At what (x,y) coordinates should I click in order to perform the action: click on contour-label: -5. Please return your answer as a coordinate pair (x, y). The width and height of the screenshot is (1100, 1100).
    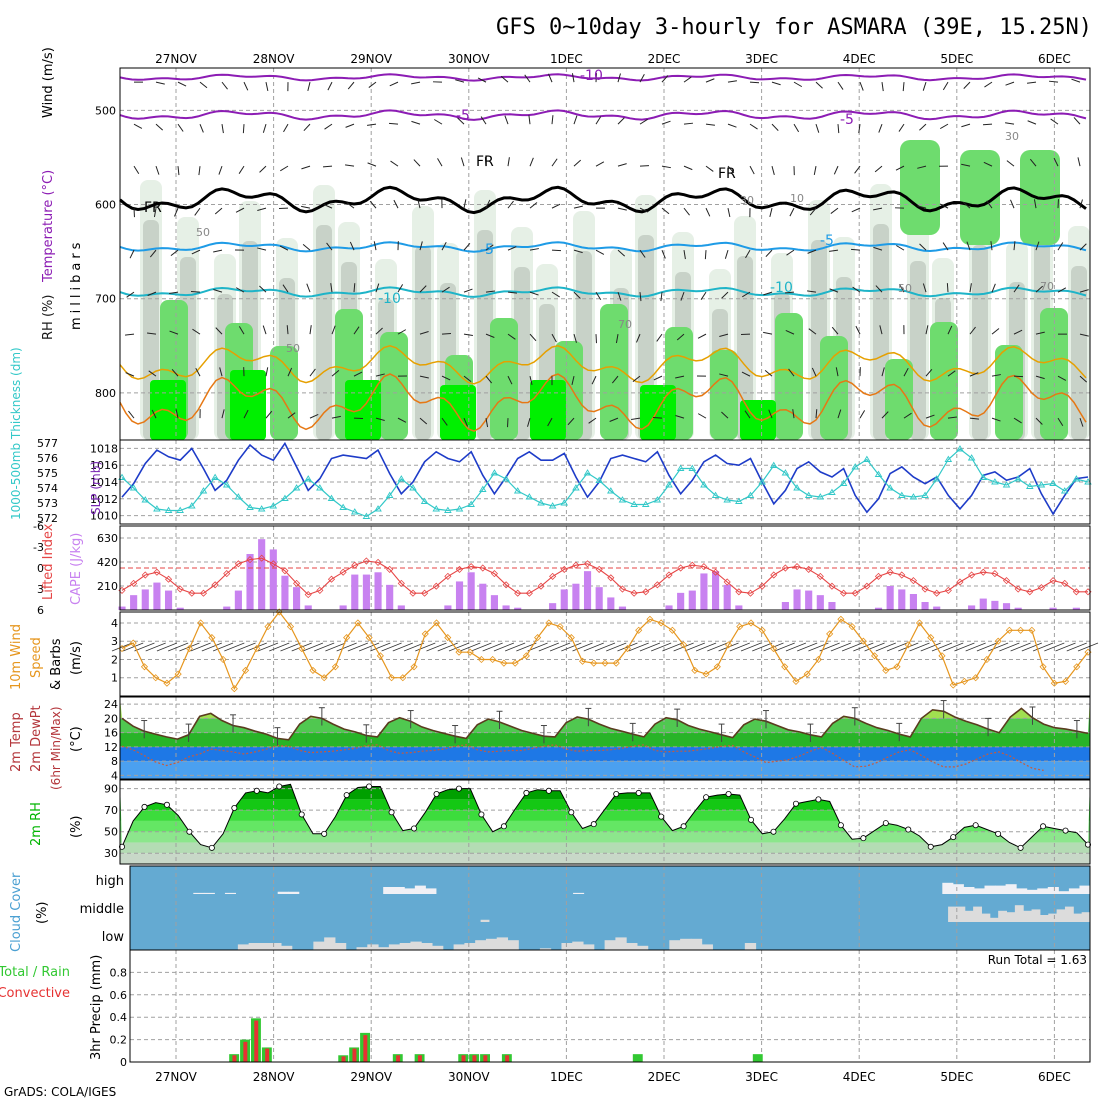
    Looking at the image, I should click on (847, 120).